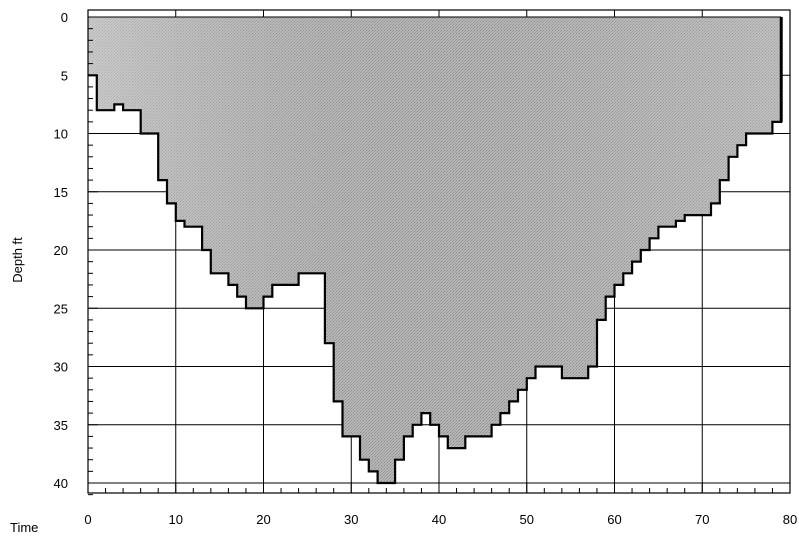 The image size is (799, 540). What do you see at coordinates (351, 519) in the screenshot?
I see `x-tick-label: 30` at bounding box center [351, 519].